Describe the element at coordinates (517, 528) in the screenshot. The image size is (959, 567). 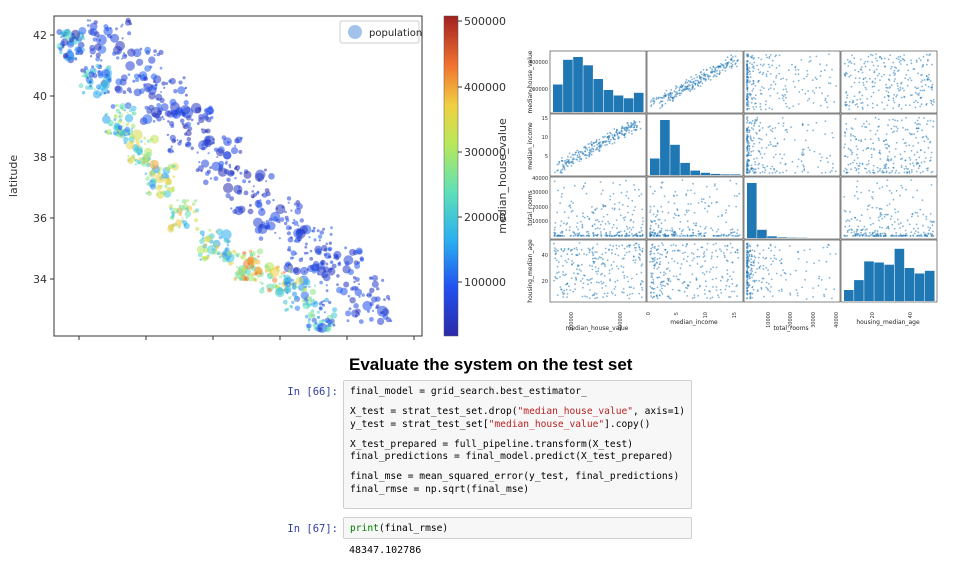
I see `code-cell-67: print(final_rmse)` at that location.